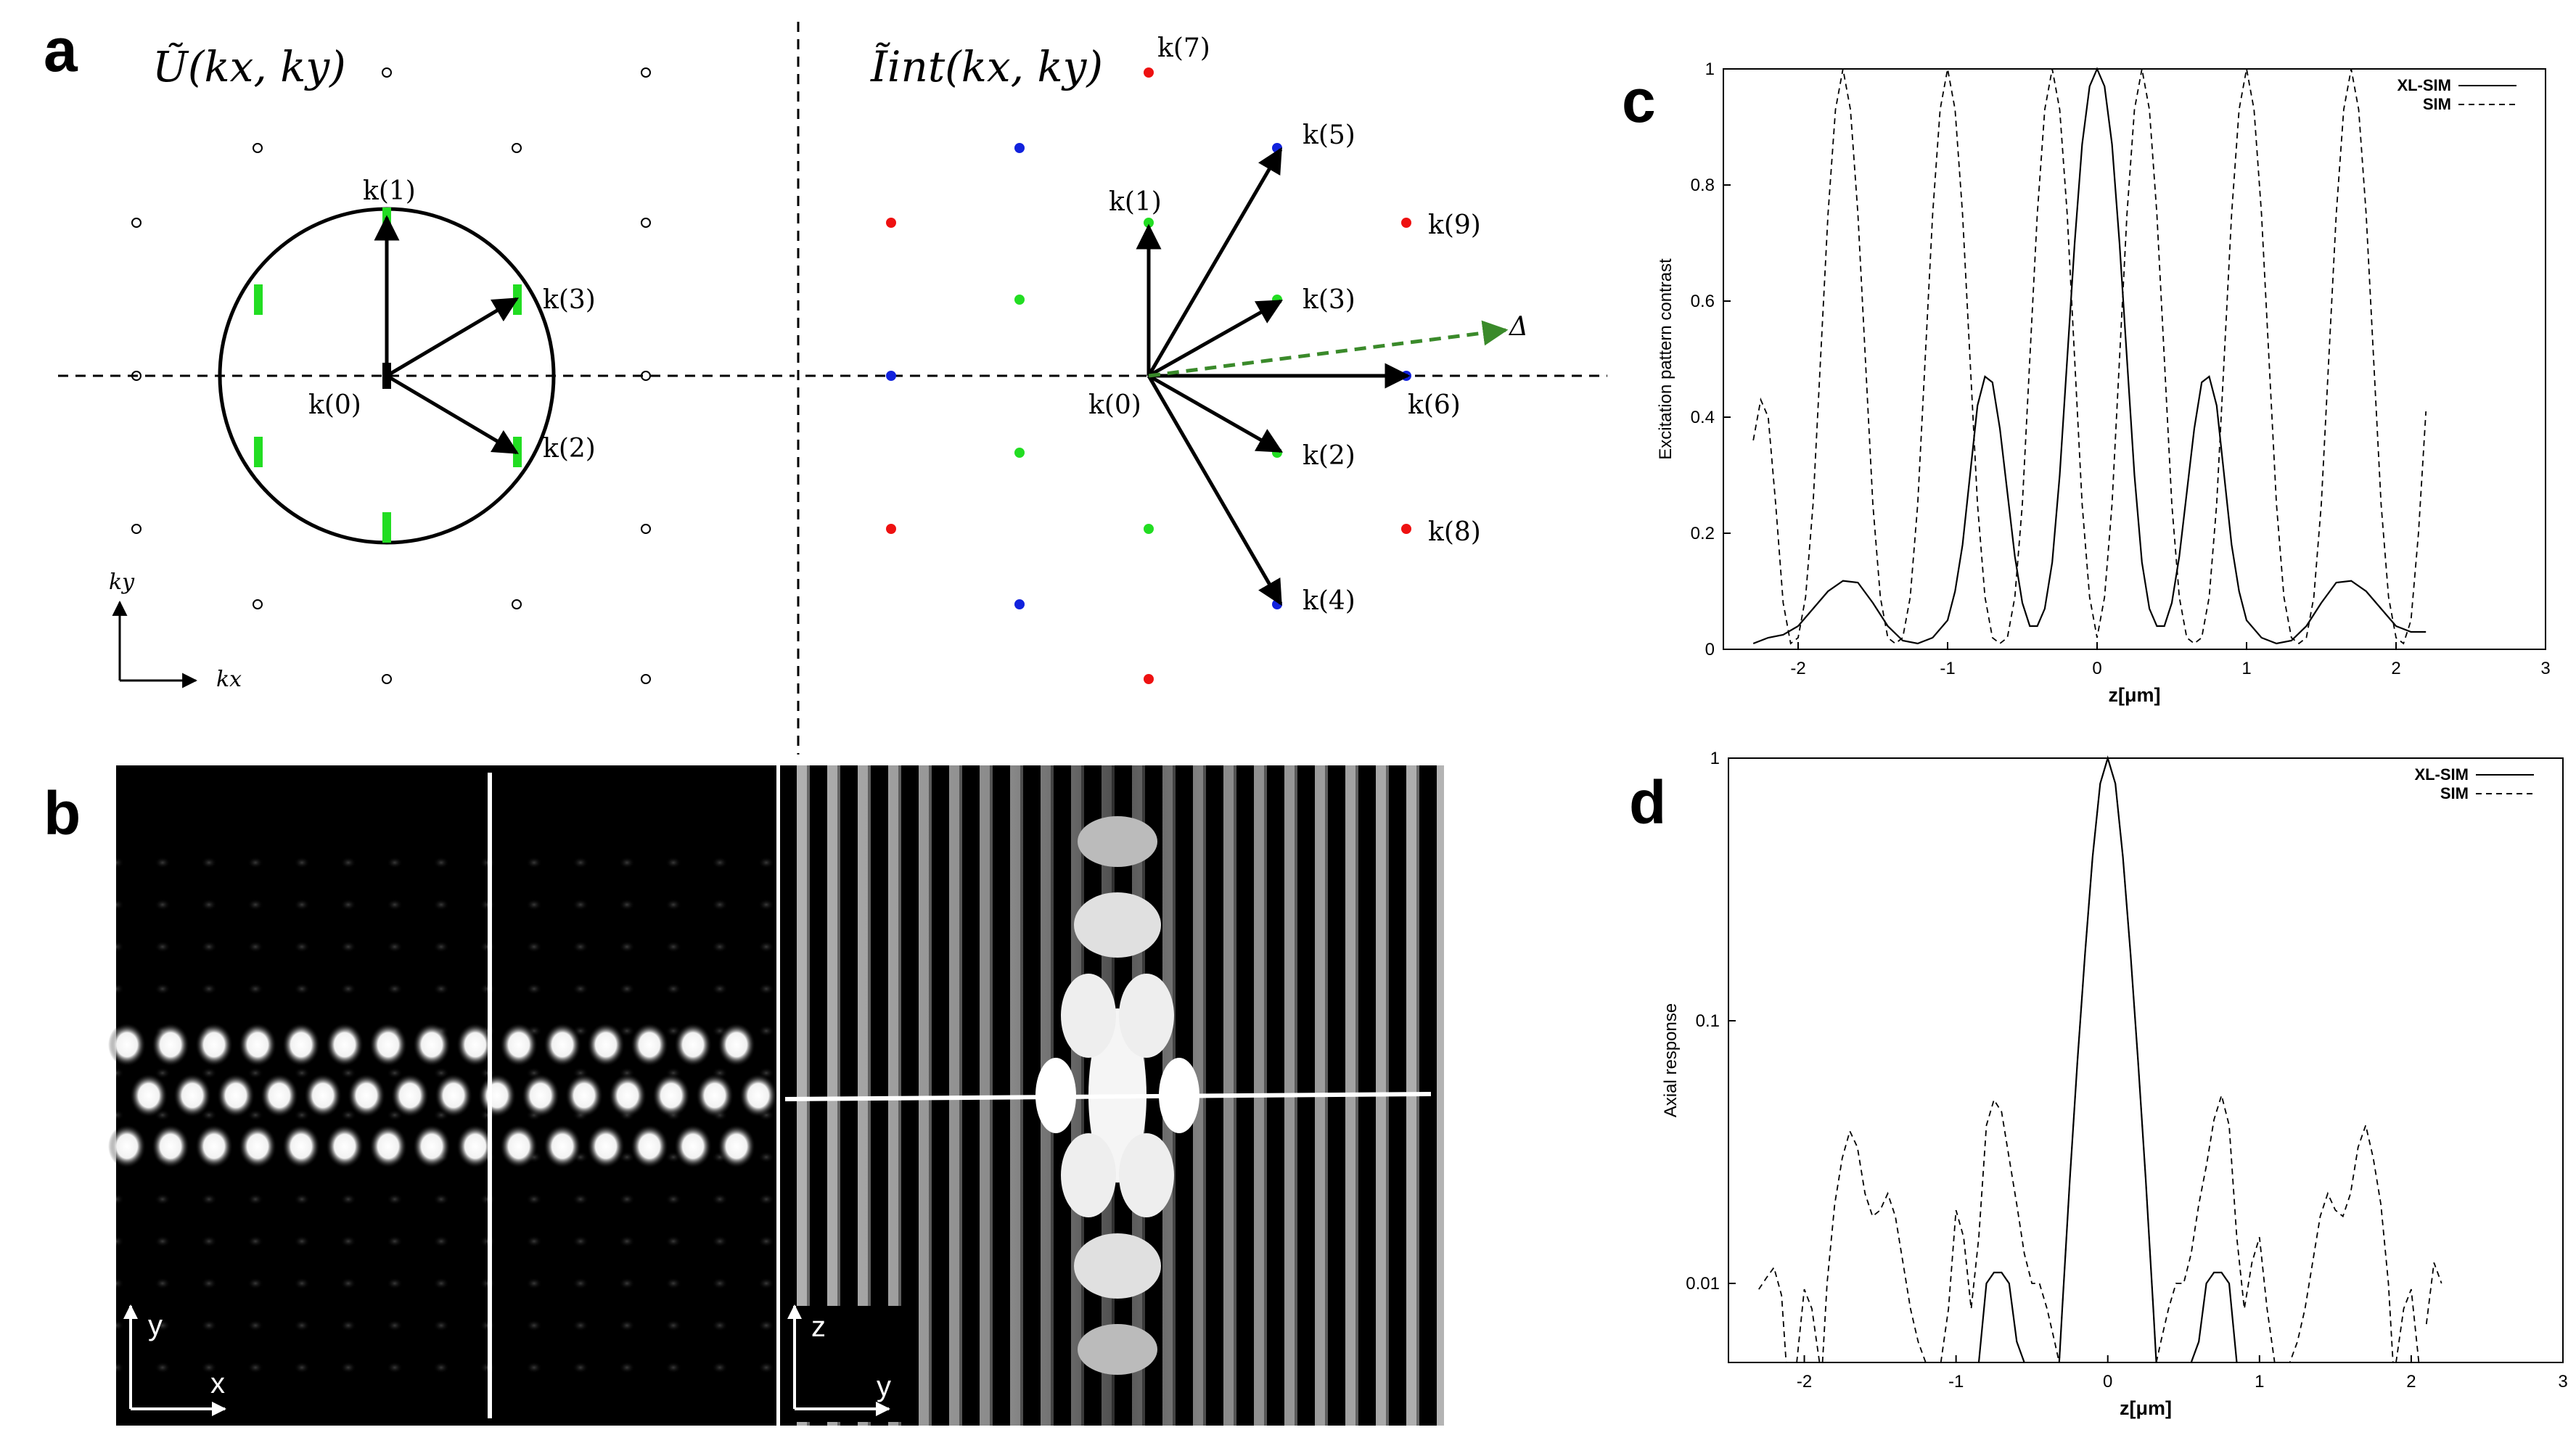 This screenshot has width=2576, height=1443. What do you see at coordinates (62, 813) in the screenshot?
I see `panel-b-letter: b` at bounding box center [62, 813].